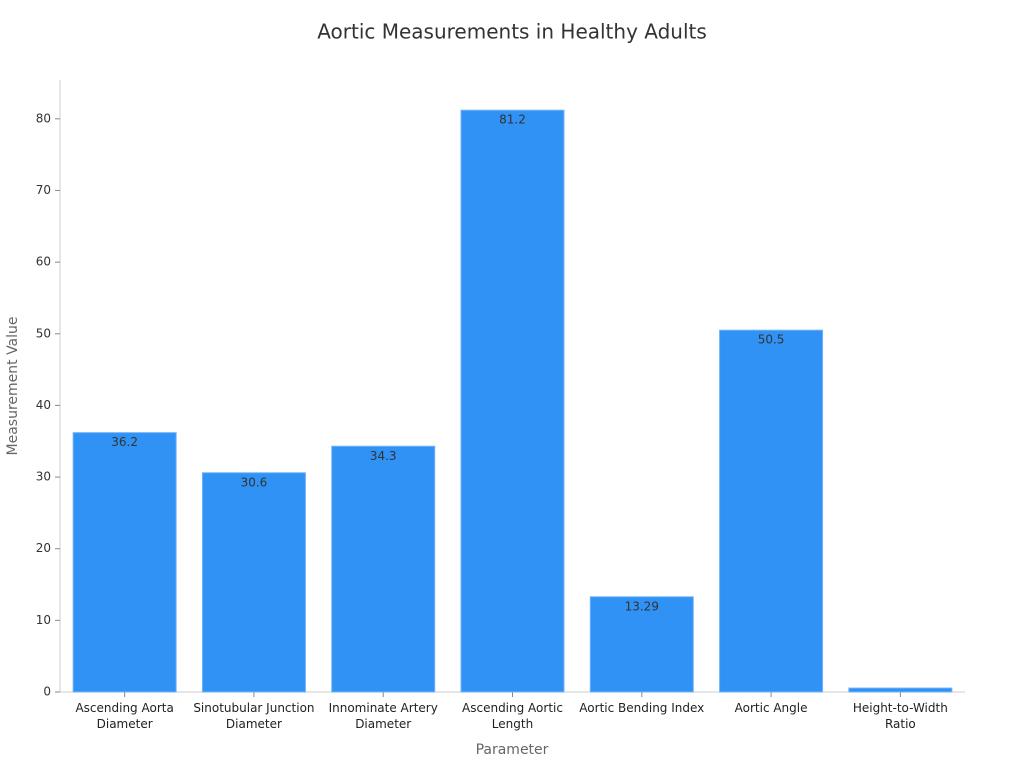 The image size is (1024, 768). I want to click on x-tick-label: Aortic Bending Index, so click(642, 708).